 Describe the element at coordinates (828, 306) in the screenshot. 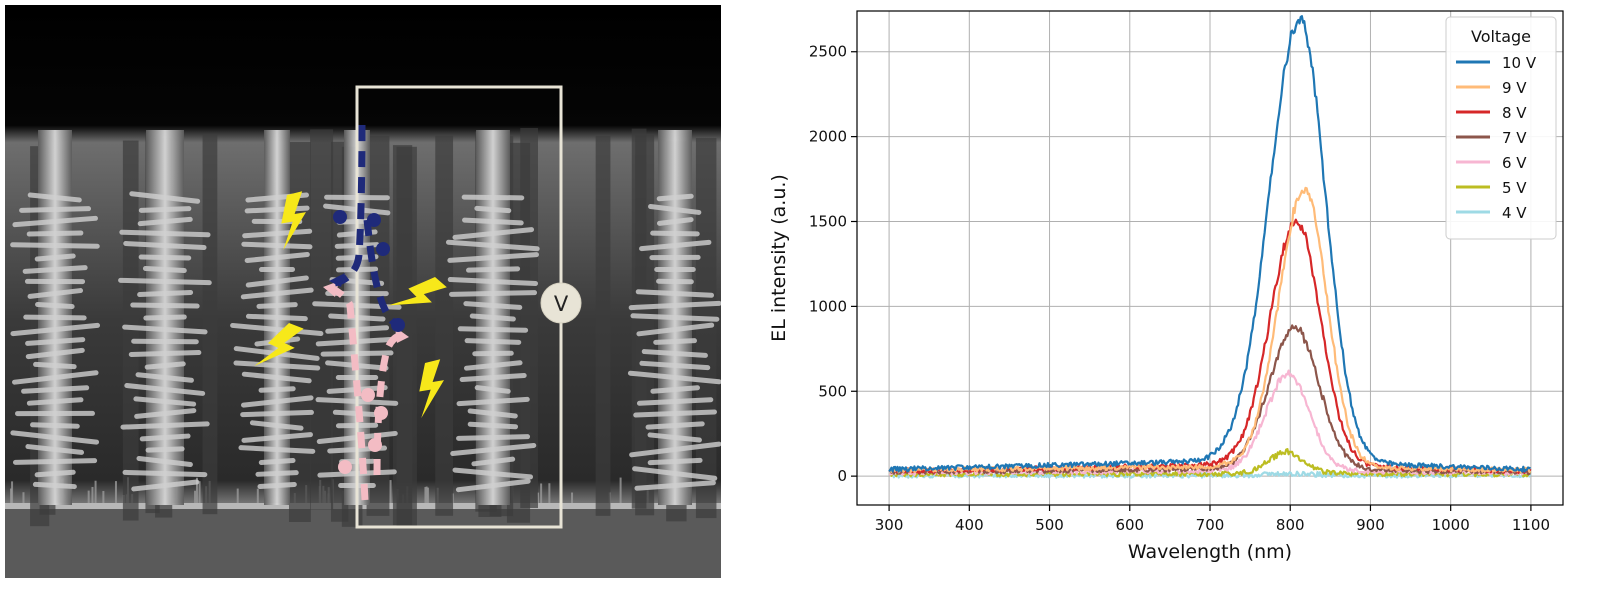

I see `y-tick-label: 1000` at that location.